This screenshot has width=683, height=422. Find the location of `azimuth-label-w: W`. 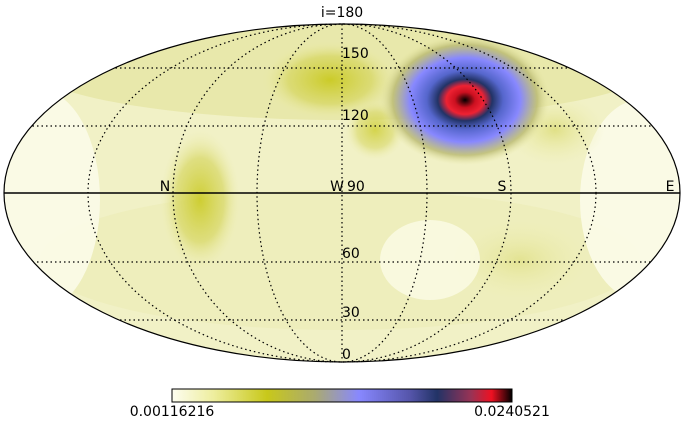

azimuth-label-w: W is located at coordinates (337, 187).